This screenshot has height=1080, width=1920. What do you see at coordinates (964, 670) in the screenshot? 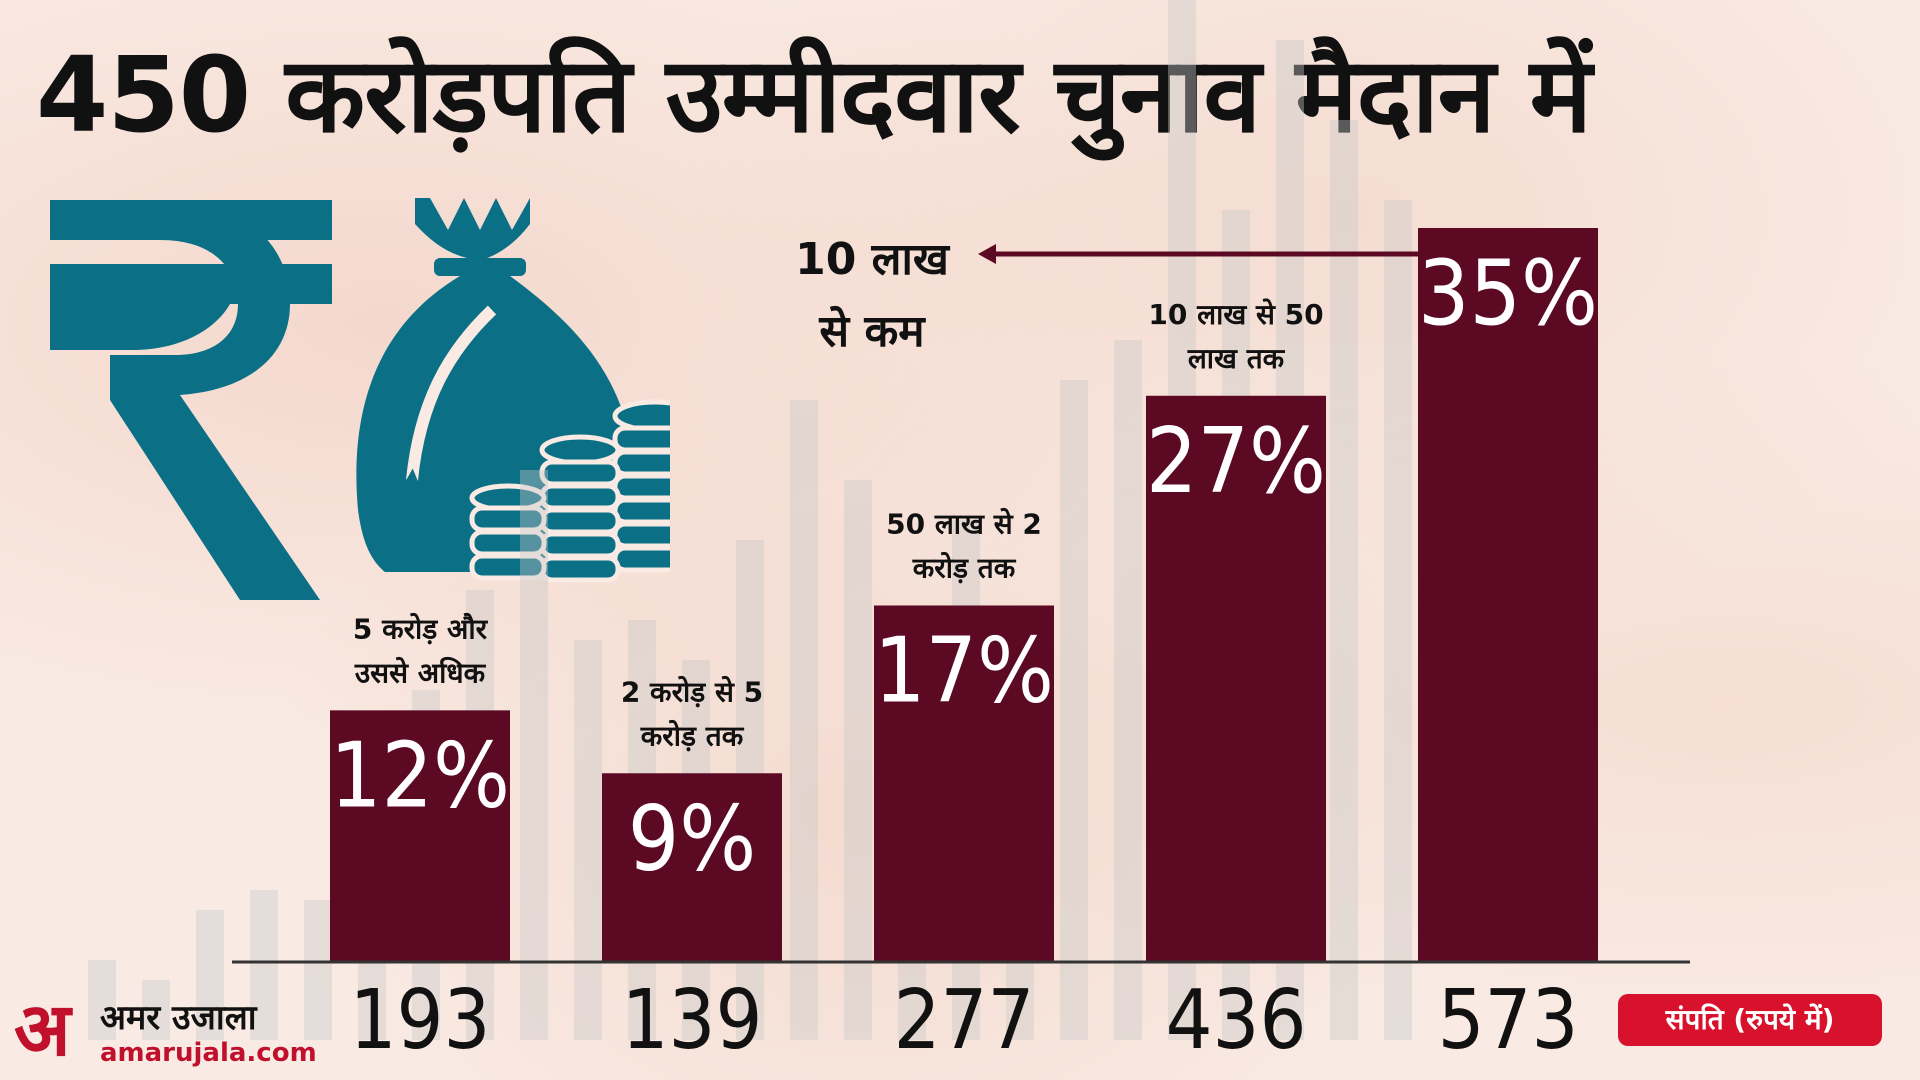
I see `bar-value-label: 17%` at bounding box center [964, 670].